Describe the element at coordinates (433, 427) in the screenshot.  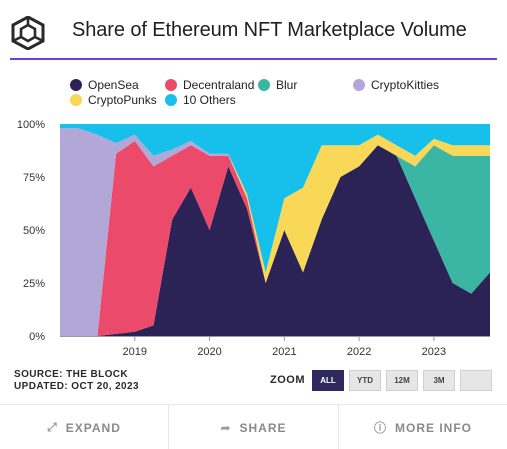
I see `more-info-label: MORE INFO` at that location.